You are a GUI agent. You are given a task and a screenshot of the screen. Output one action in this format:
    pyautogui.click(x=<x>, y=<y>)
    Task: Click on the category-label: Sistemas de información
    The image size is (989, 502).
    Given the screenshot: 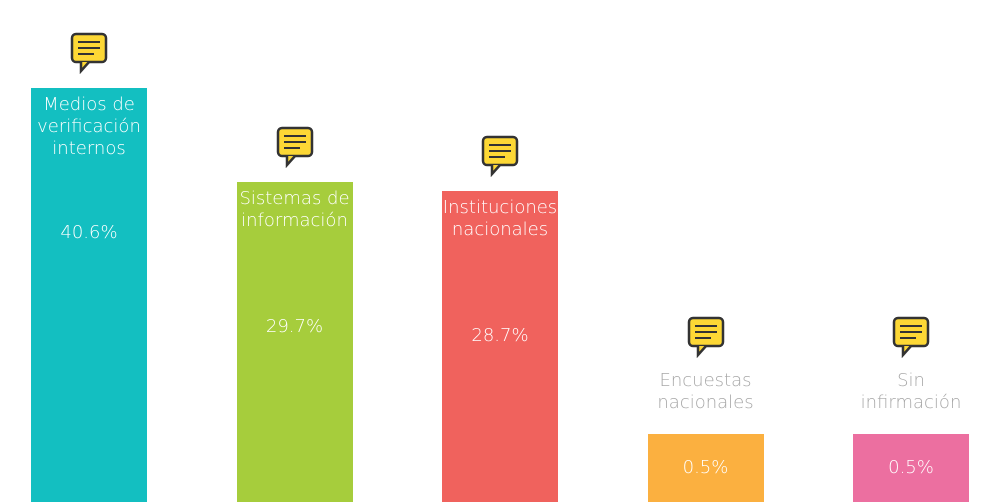 What is the action you would take?
    pyautogui.click(x=294, y=210)
    